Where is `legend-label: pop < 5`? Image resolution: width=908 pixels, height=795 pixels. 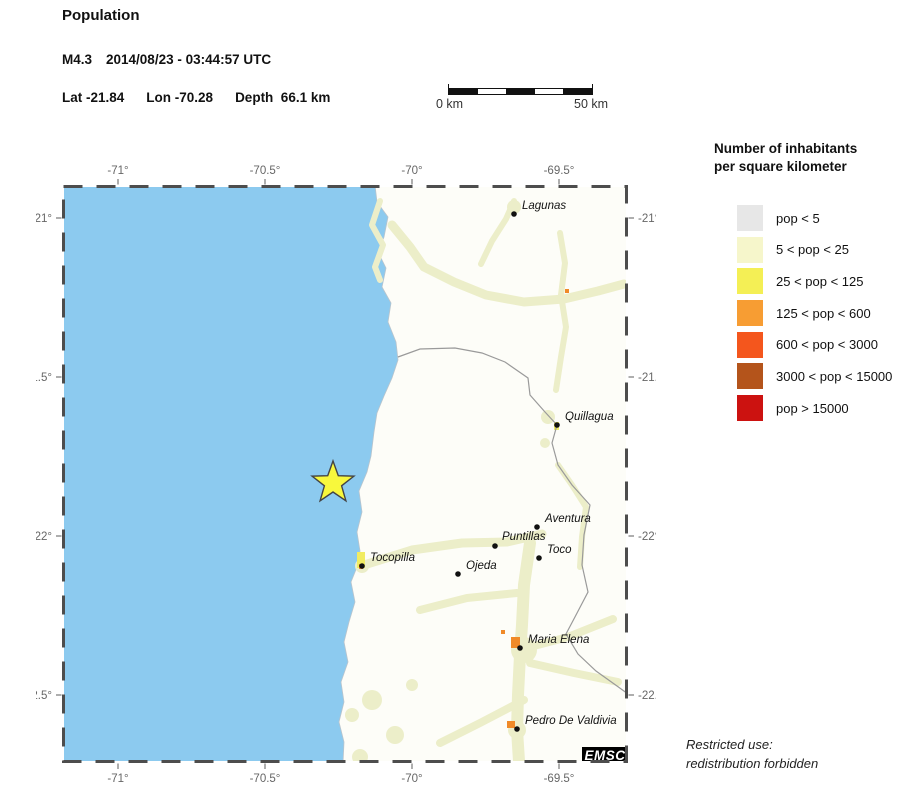 legend-label: pop < 5 is located at coordinates (798, 218).